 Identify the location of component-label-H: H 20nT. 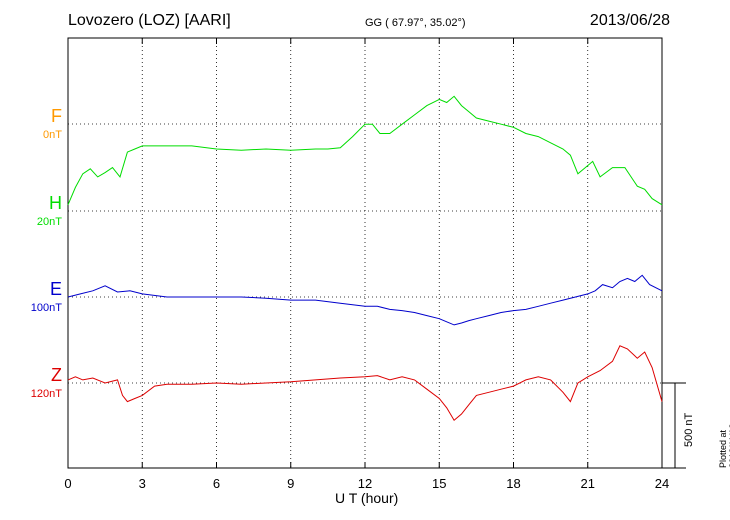
(32, 210).